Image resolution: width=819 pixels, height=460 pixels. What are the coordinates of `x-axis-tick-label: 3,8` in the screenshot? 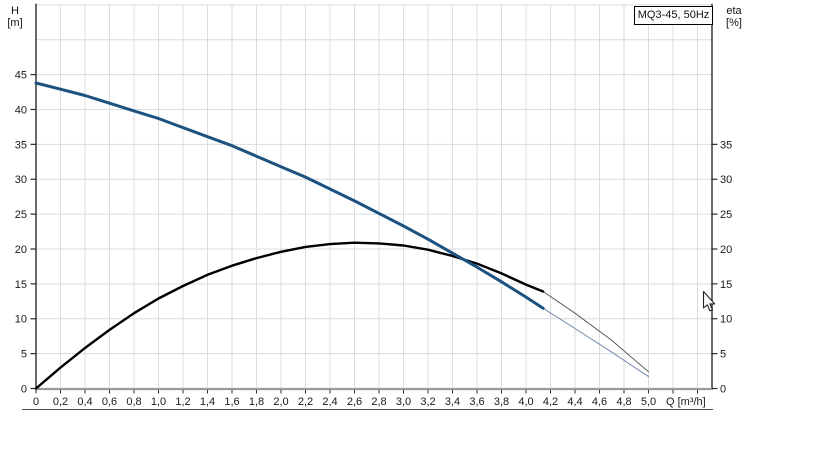 It's located at (501, 402).